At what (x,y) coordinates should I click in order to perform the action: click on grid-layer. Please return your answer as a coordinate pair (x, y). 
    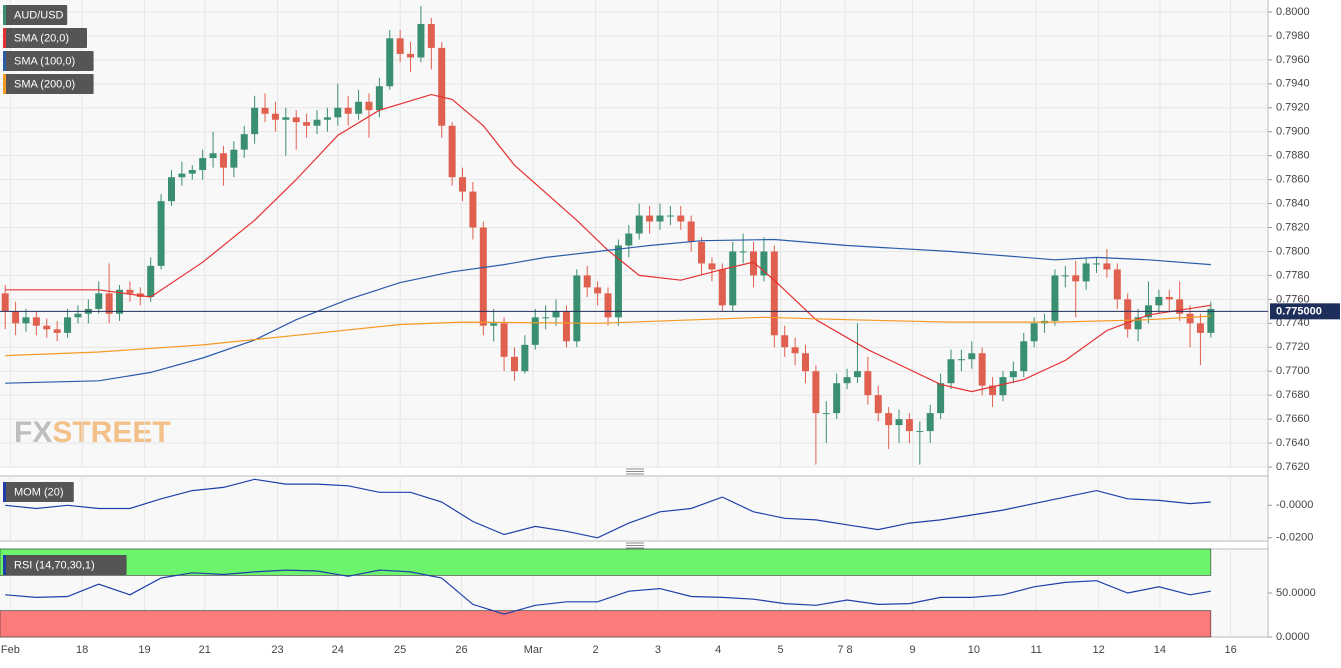
    Looking at the image, I should click on (616, 593).